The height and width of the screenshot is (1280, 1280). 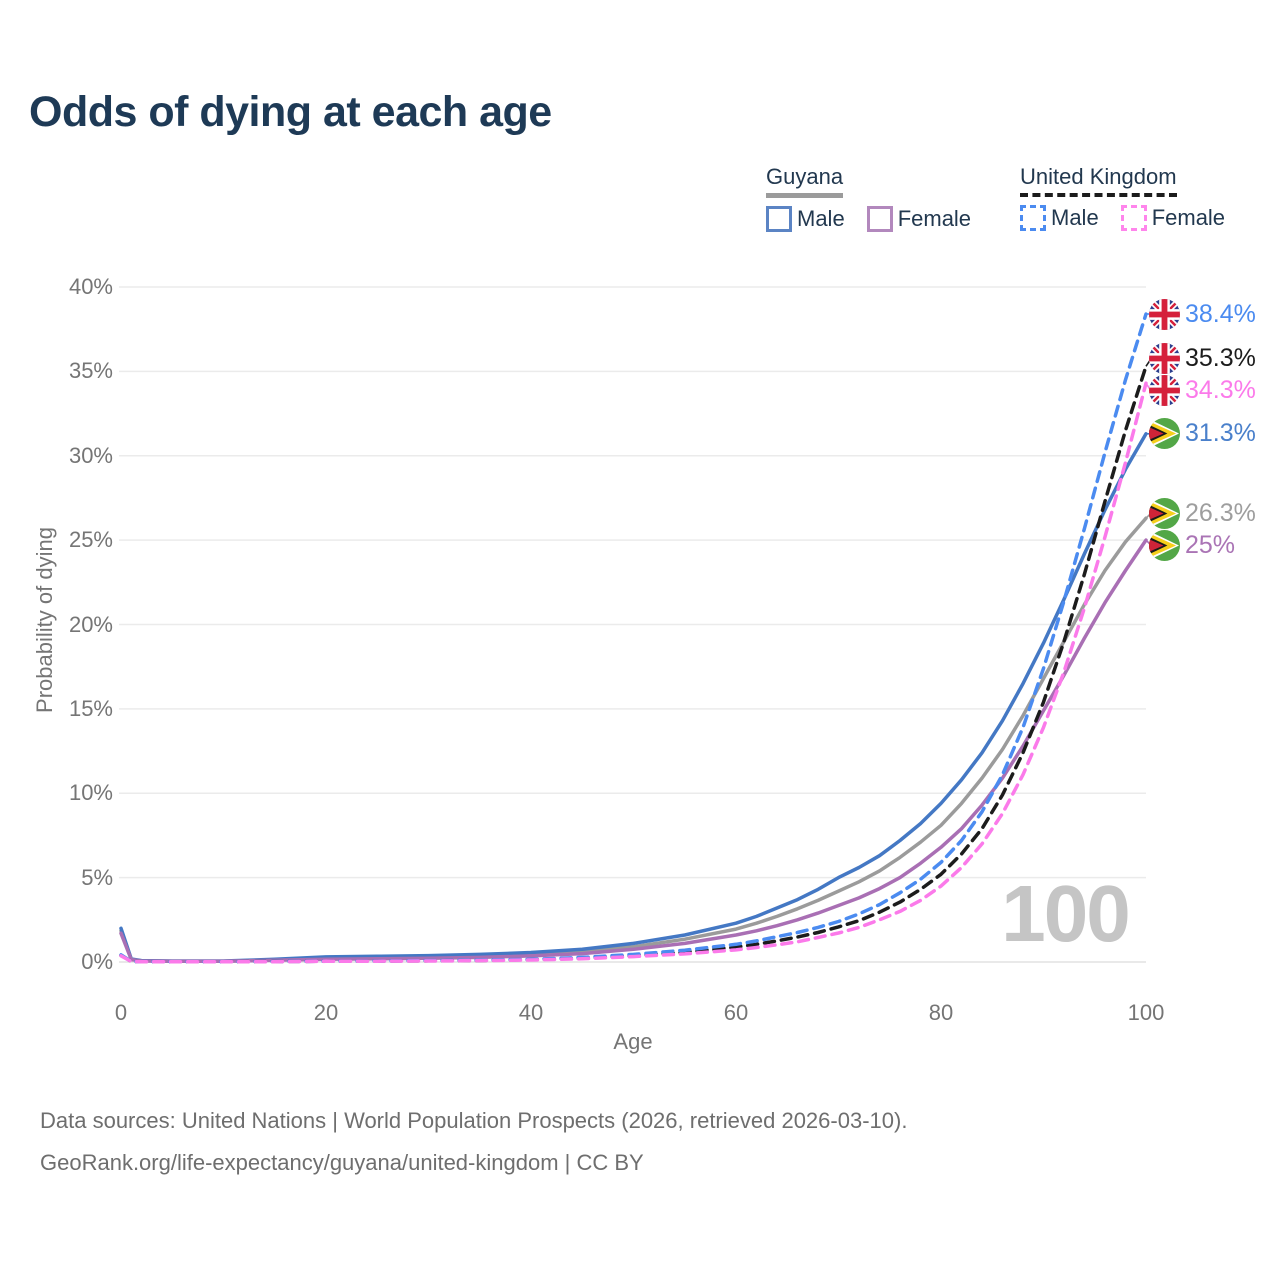 What do you see at coordinates (1133, 218) in the screenshot?
I see `uk-female-swatch-icon` at bounding box center [1133, 218].